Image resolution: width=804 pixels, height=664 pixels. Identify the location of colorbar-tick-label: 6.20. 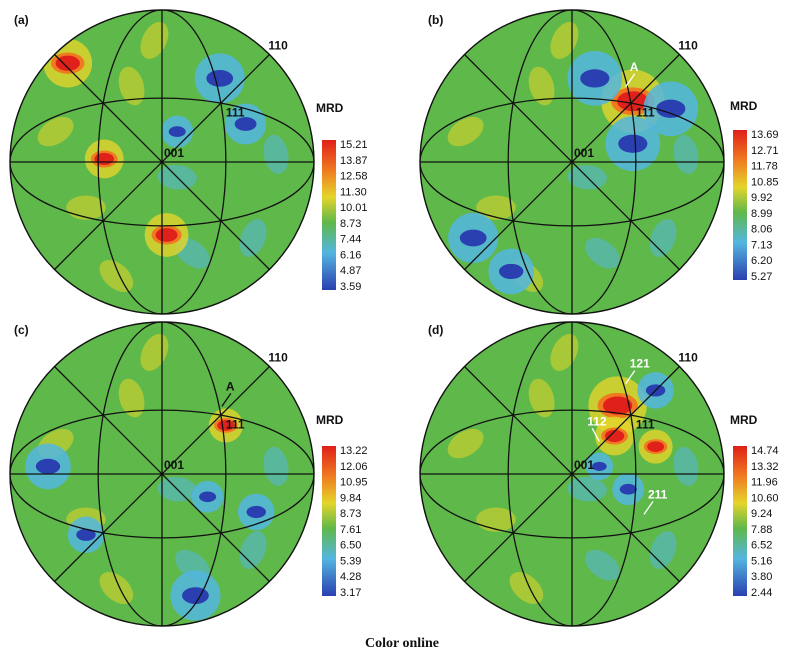
(761, 261).